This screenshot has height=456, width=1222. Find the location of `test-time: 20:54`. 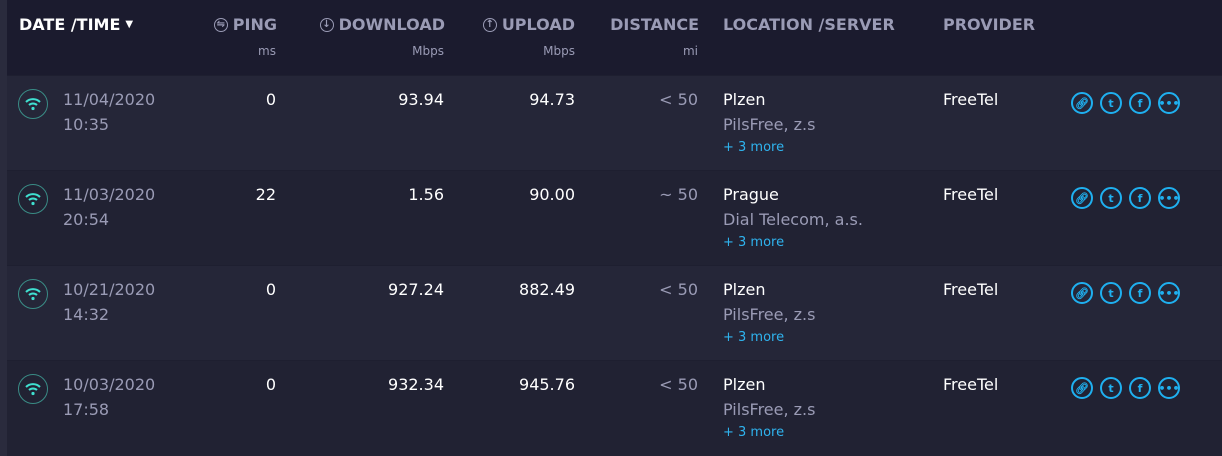

test-time: 20:54 is located at coordinates (86, 219).